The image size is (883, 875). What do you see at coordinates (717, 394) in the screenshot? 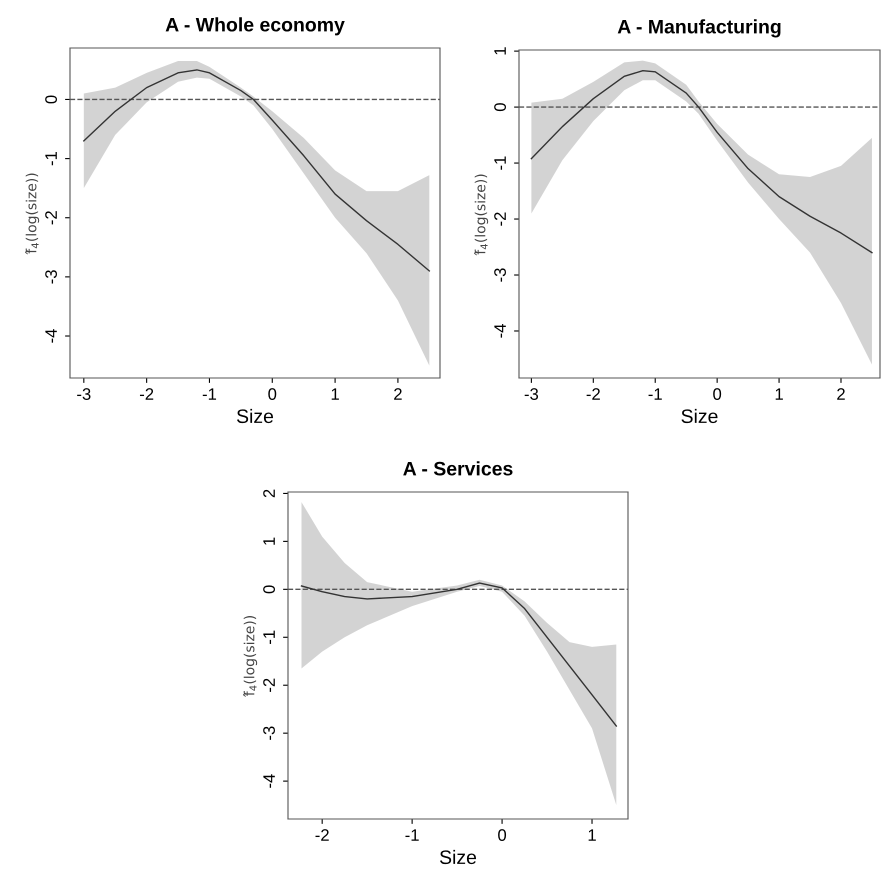
I see `x-tick-label: 0` at bounding box center [717, 394].